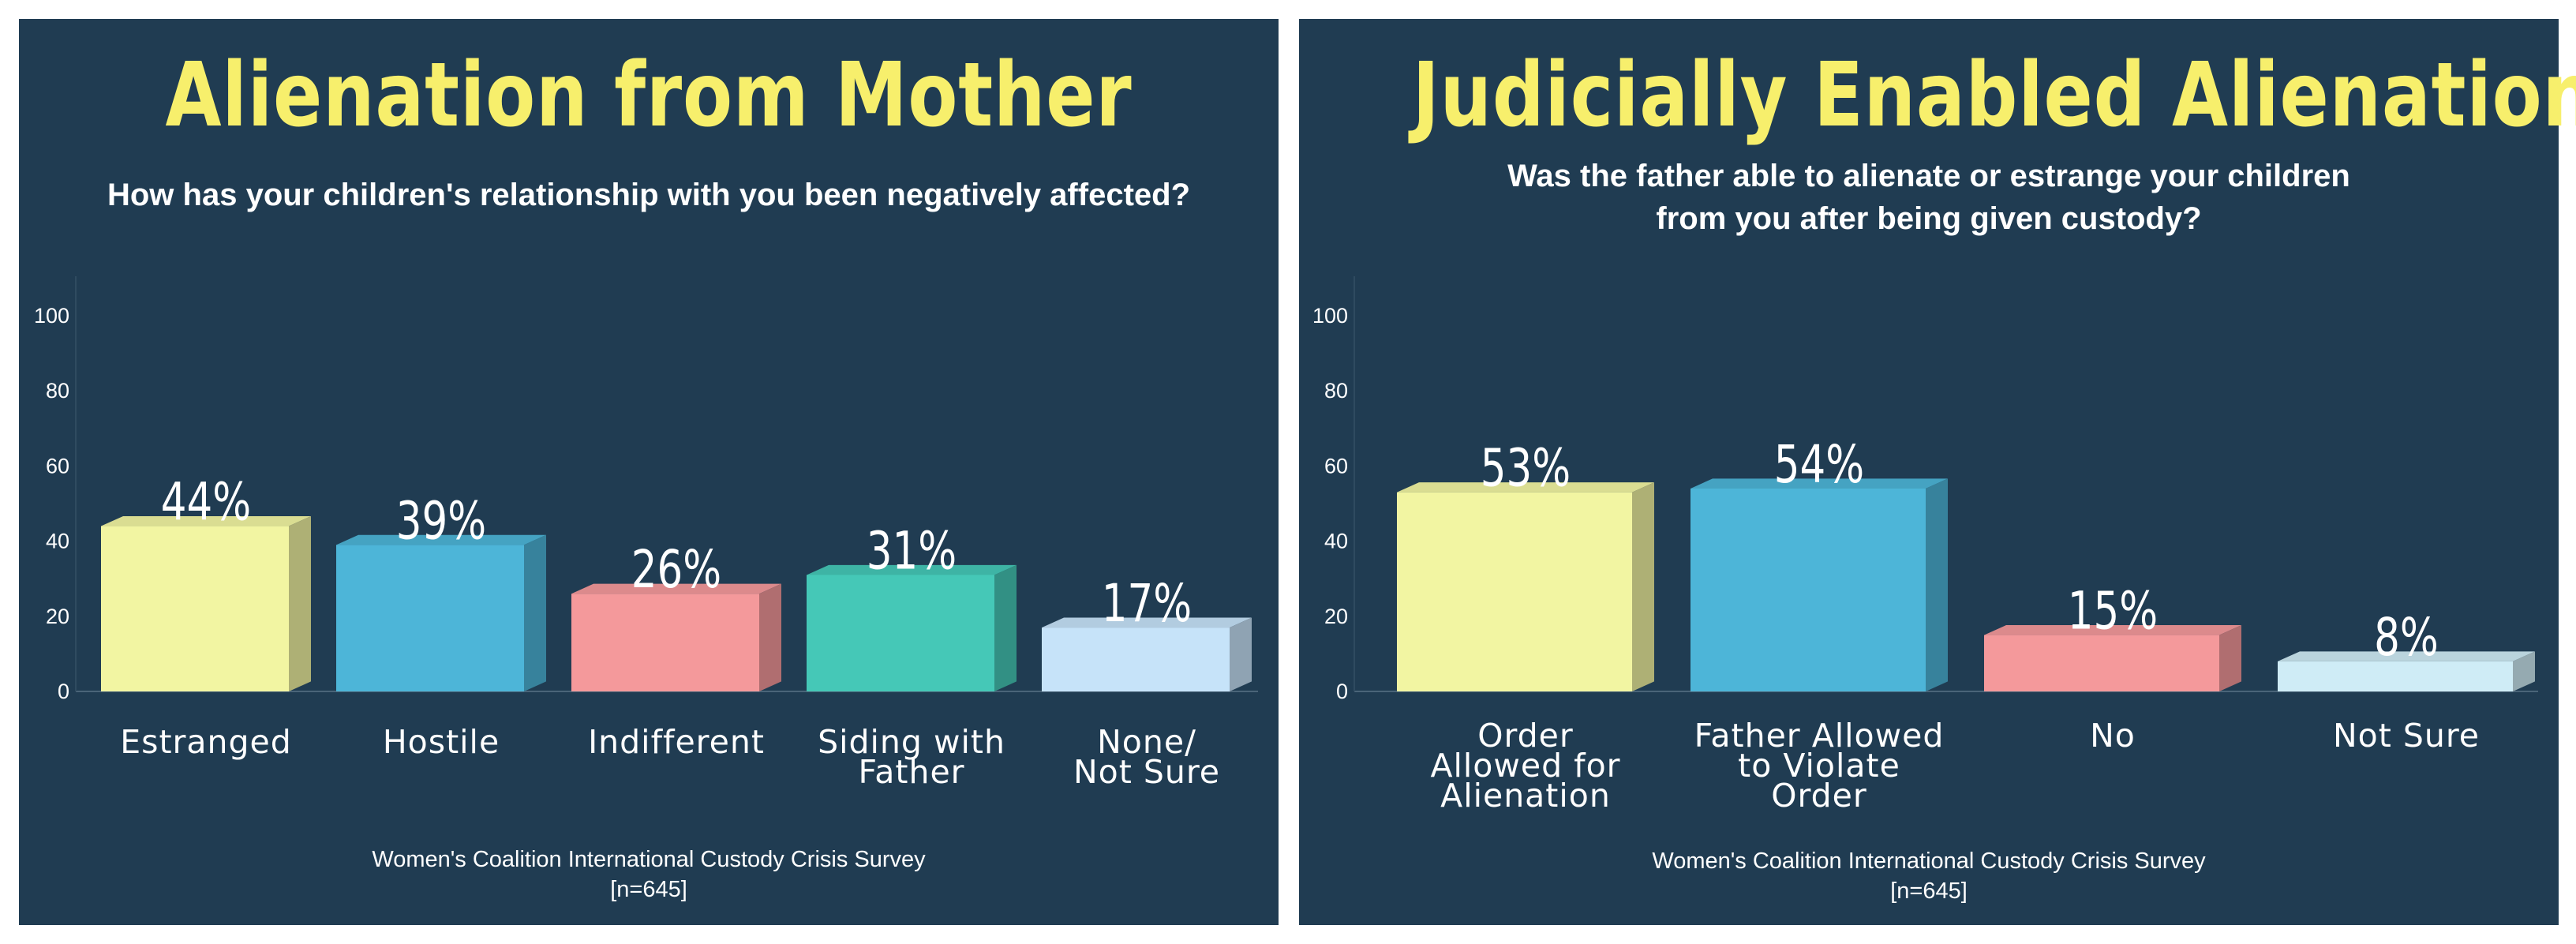 This screenshot has width=2576, height=944. What do you see at coordinates (2113, 736) in the screenshot?
I see `category-label: No` at bounding box center [2113, 736].